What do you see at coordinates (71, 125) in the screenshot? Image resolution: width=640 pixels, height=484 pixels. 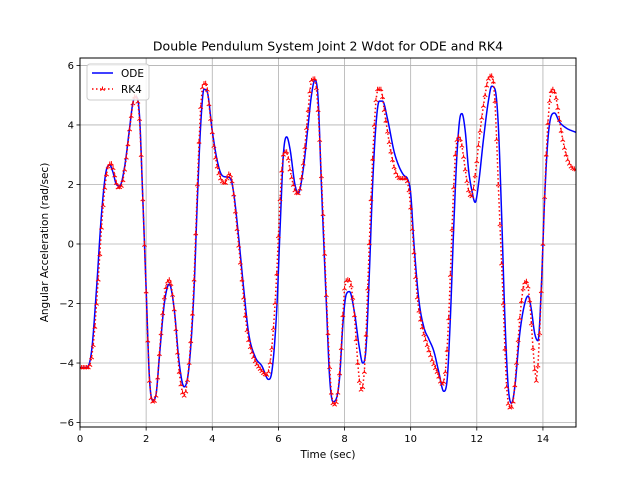 I see `y-tick-label: 4` at bounding box center [71, 125].